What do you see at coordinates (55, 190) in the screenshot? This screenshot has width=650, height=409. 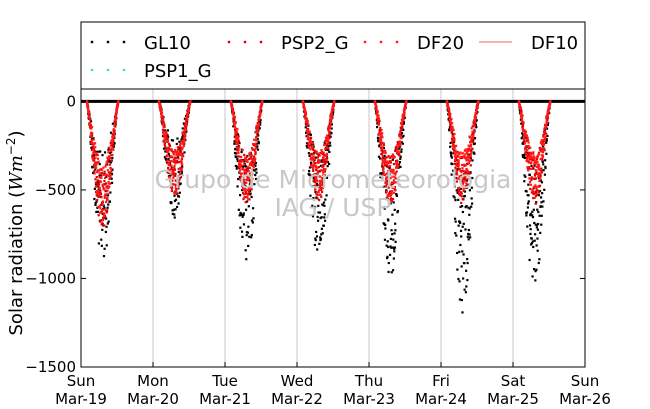 I see `y-tick-label: −500` at bounding box center [55, 190].